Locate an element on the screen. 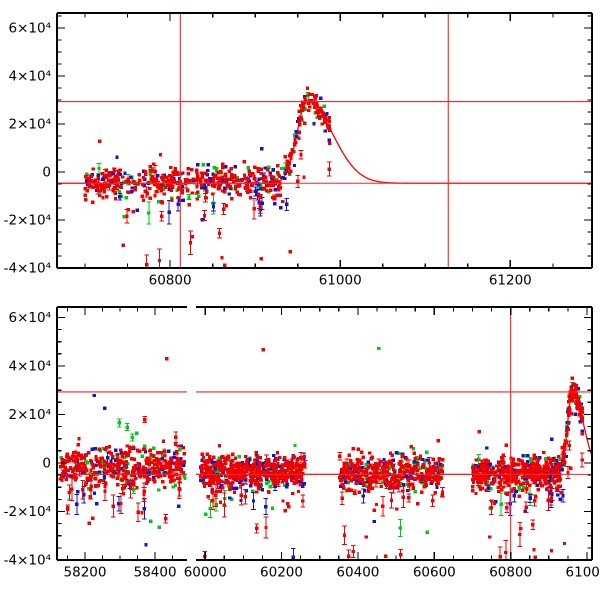 The width and height of the screenshot is (600, 600). svg-text: 60600 is located at coordinates (434, 573).